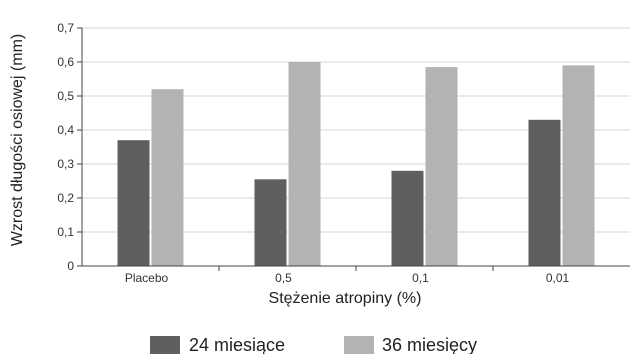 This screenshot has height=354, width=630. I want to click on x-tick-label: 0,5, so click(283, 278).